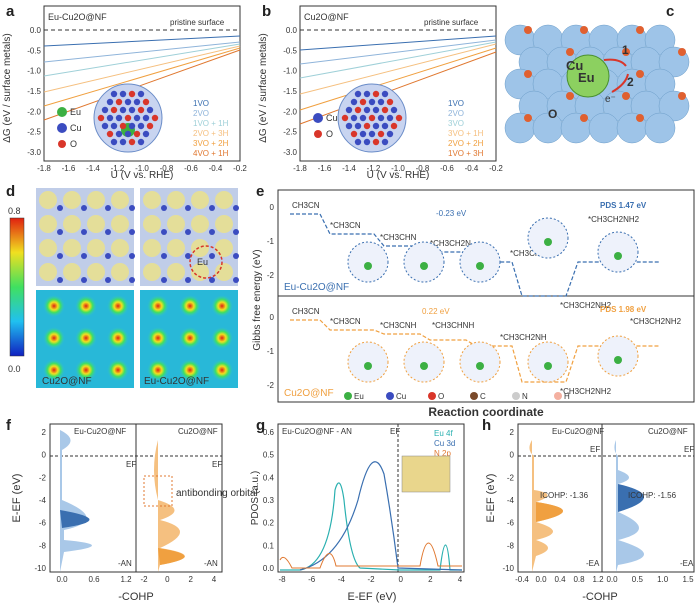 The image size is (700, 605). What do you see at coordinates (595, 449) in the screenshot?
I see `h-ef-left: EF` at bounding box center [595, 449].